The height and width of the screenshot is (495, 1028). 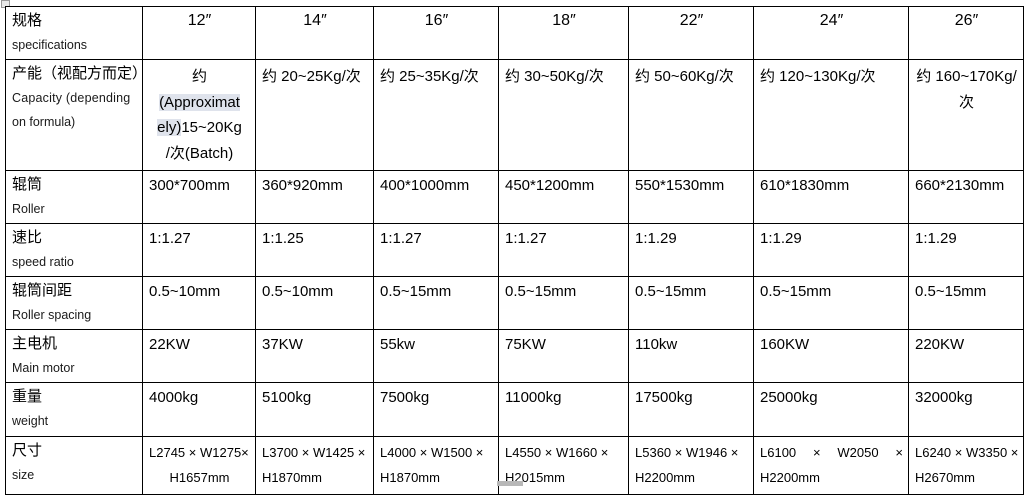 What do you see at coordinates (665, 477) in the screenshot?
I see `size-line-h: H2200mm` at bounding box center [665, 477].